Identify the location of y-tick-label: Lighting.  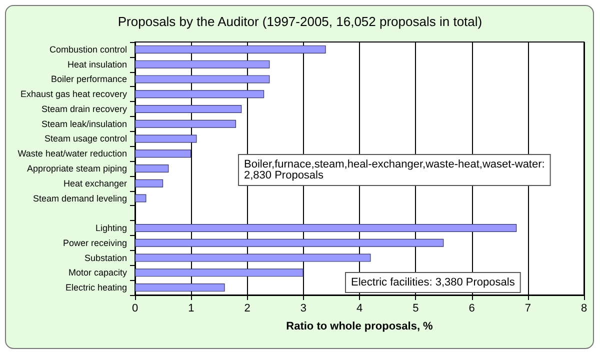
(111, 228).